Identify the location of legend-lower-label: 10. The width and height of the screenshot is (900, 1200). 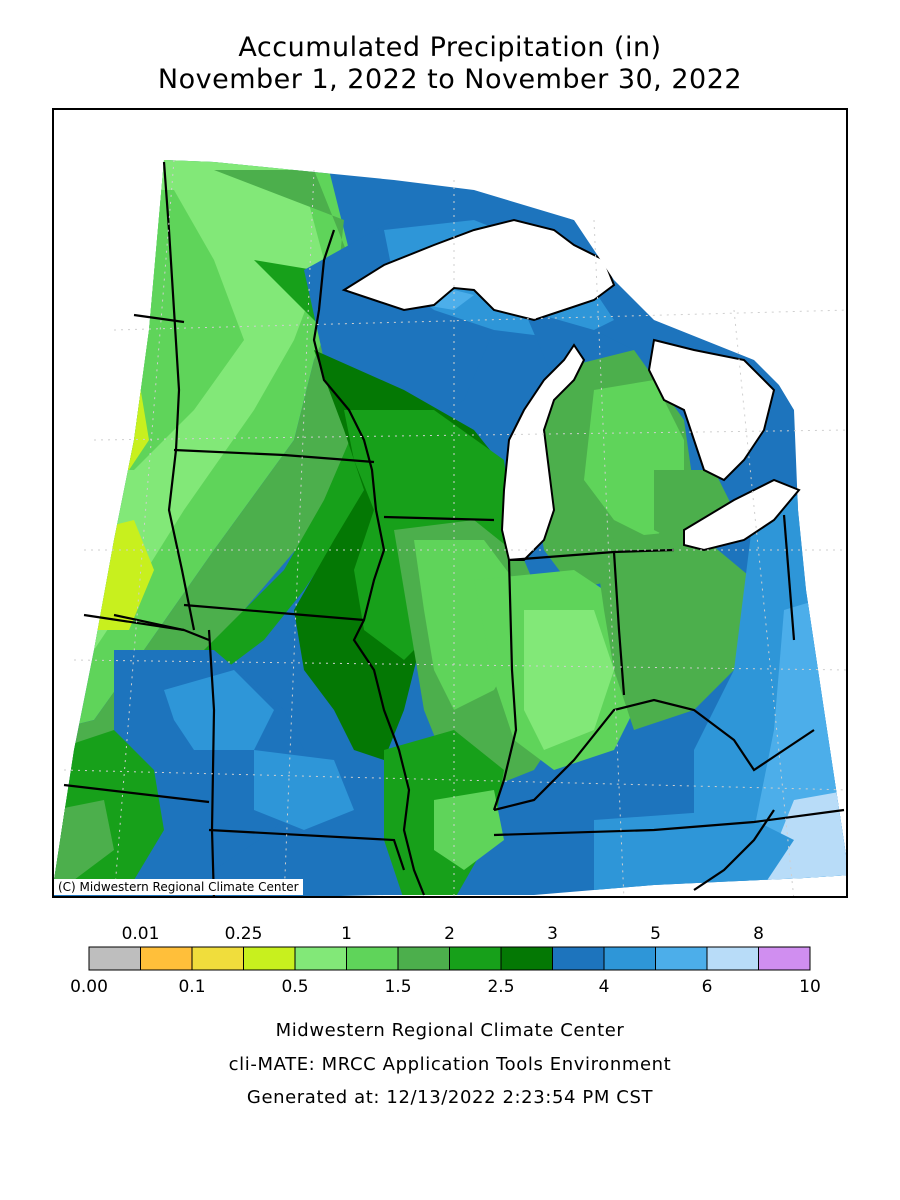
(810, 987).